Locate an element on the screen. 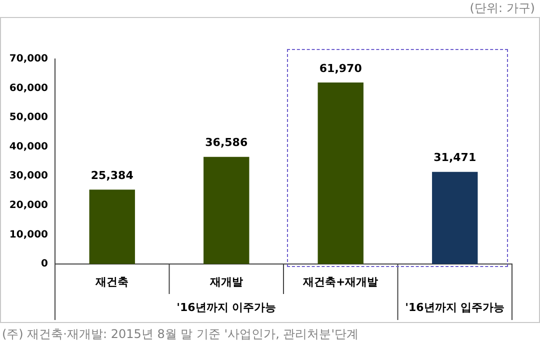 This screenshot has height=346, width=540. x-tick-label: 재개발 is located at coordinates (225, 281).